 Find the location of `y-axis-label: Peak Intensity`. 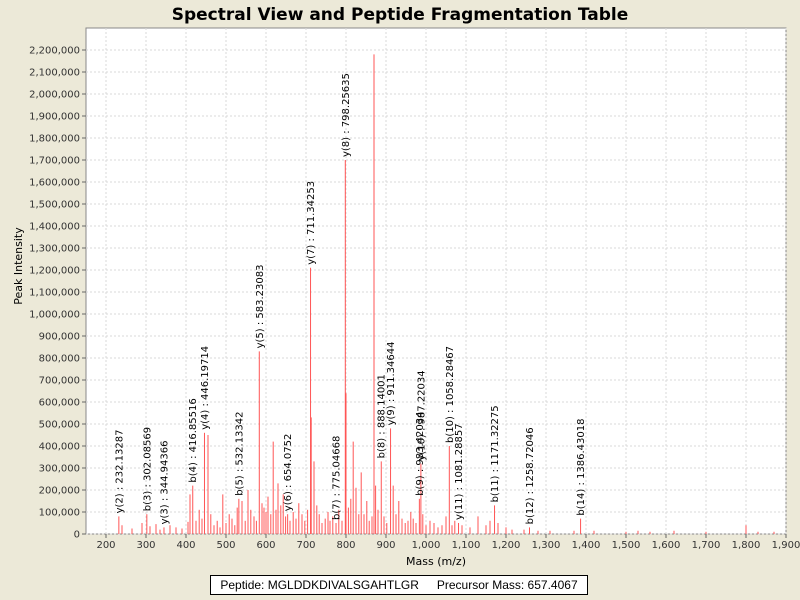

y-axis-label: Peak Intensity is located at coordinates (18, 266).